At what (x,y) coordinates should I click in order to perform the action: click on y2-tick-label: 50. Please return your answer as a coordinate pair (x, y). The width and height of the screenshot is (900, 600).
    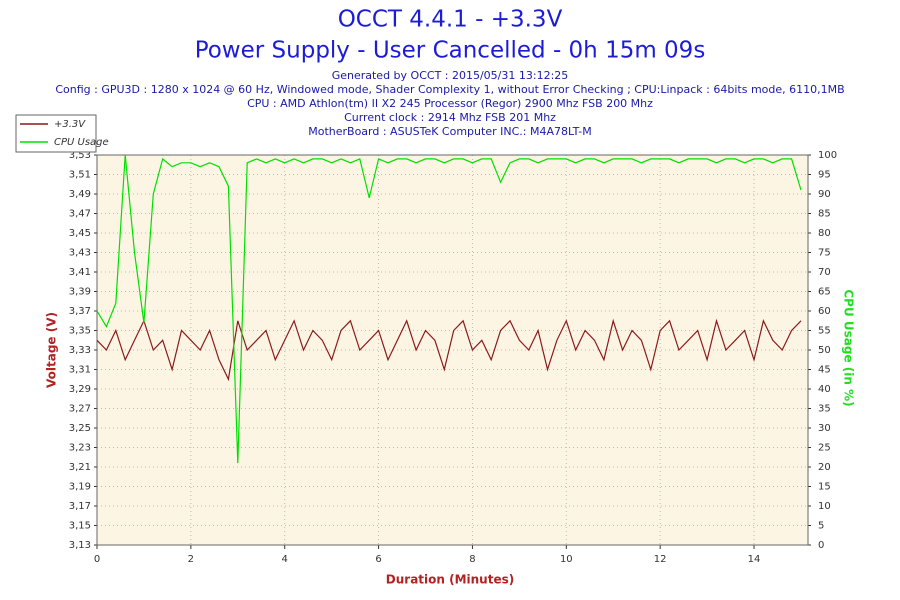
    Looking at the image, I should click on (824, 350).